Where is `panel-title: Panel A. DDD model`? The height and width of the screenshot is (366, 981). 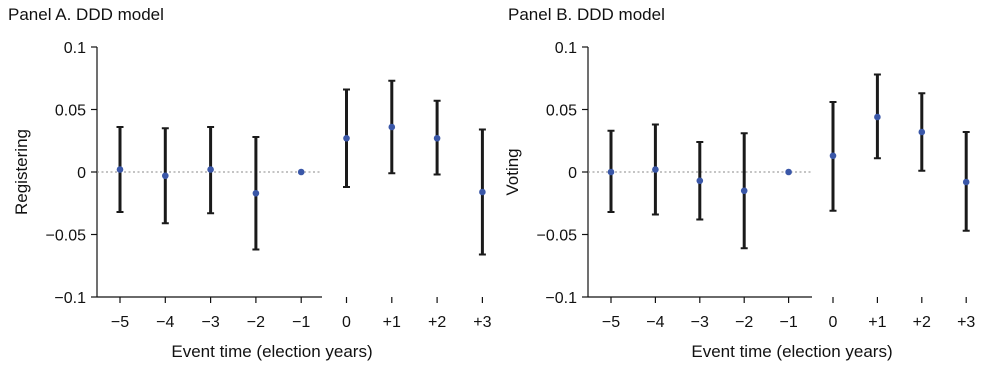
panel-title: Panel A. DDD model is located at coordinates (86, 14).